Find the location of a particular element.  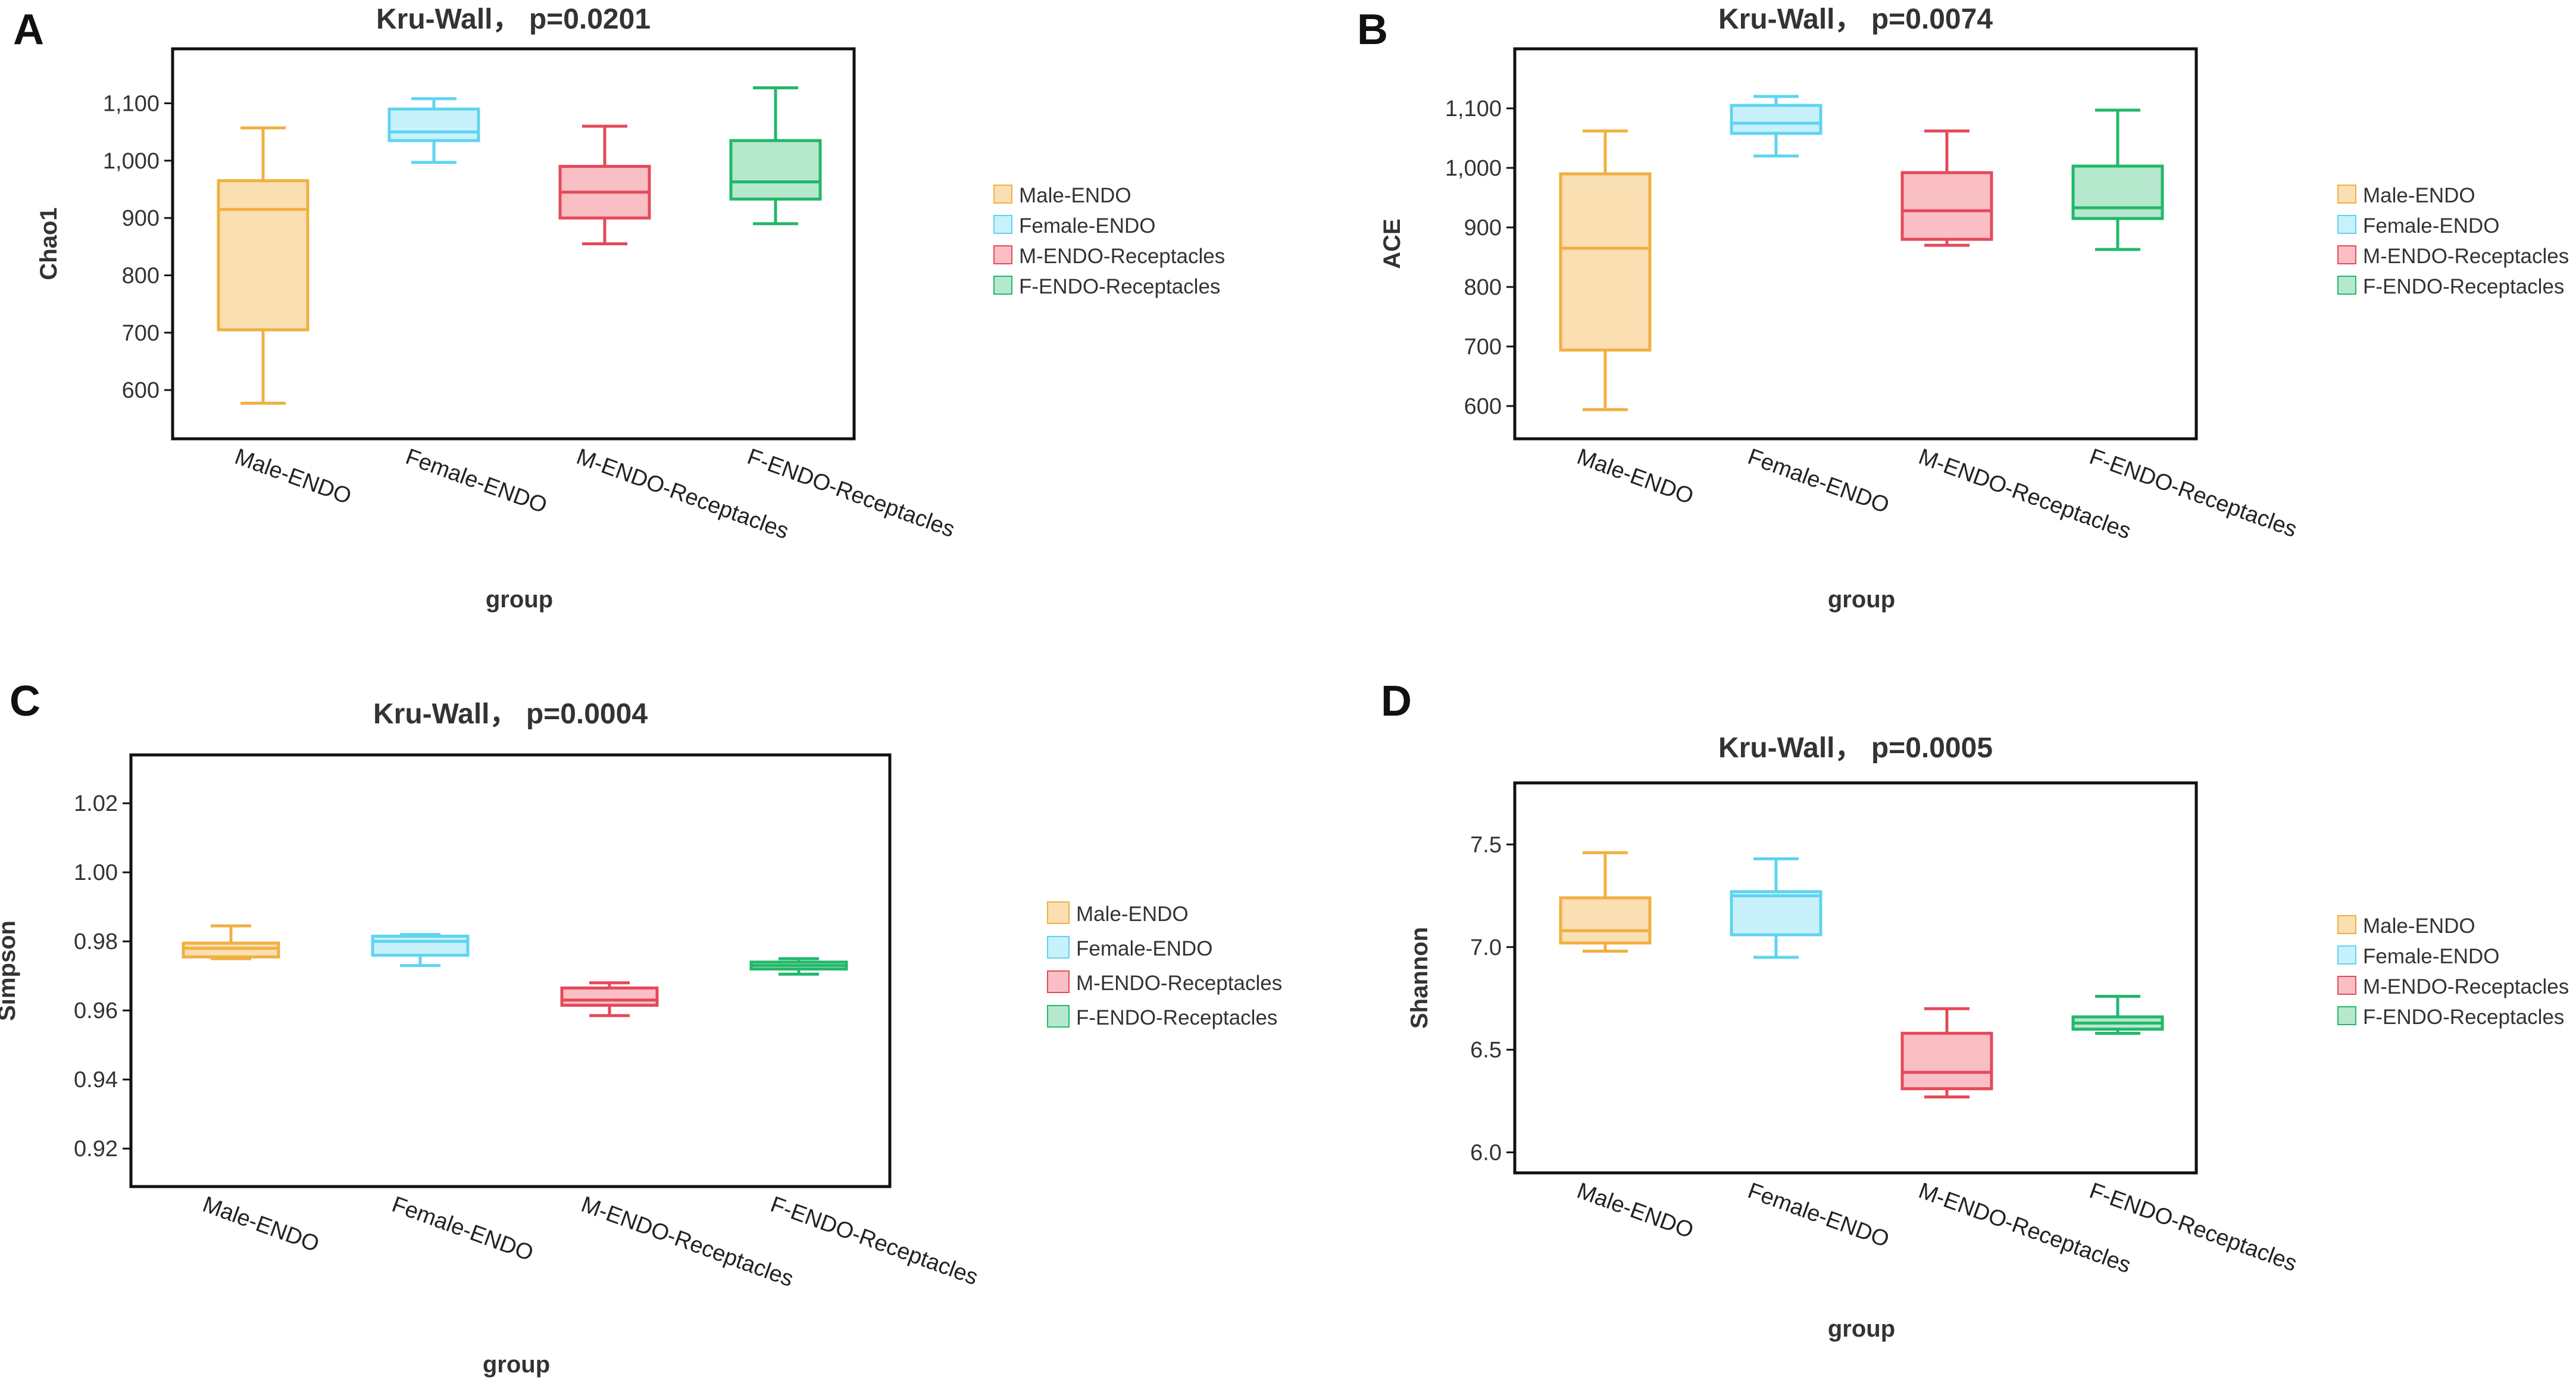

x-category-label: M-ENDO-Receptacles is located at coordinates (687, 1242).